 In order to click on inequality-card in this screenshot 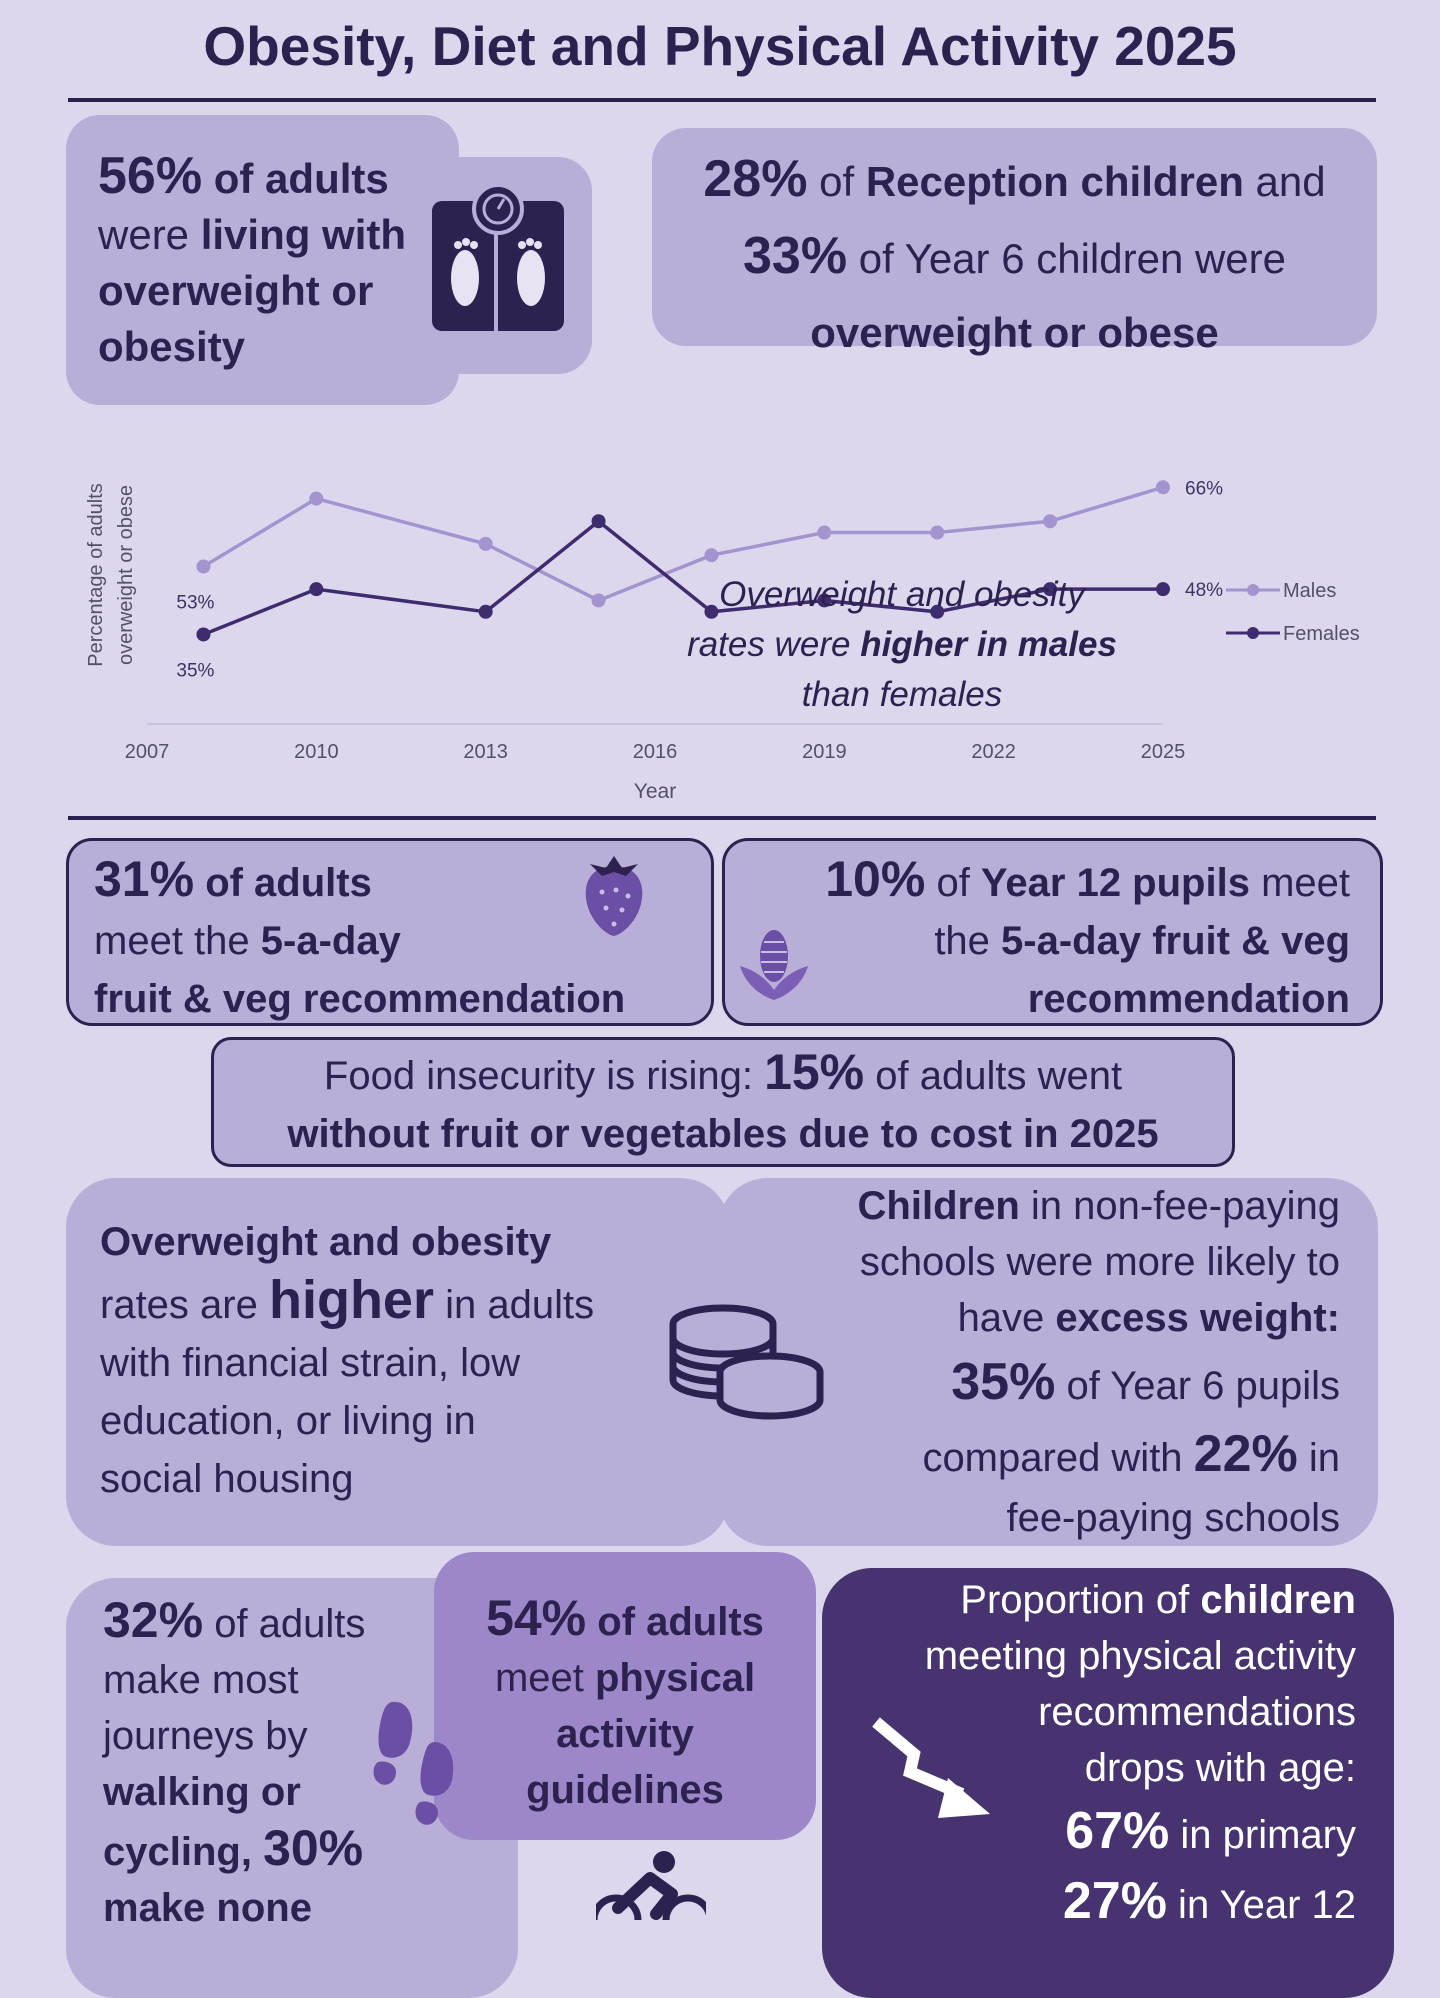, I will do `click(398, 1362)`.